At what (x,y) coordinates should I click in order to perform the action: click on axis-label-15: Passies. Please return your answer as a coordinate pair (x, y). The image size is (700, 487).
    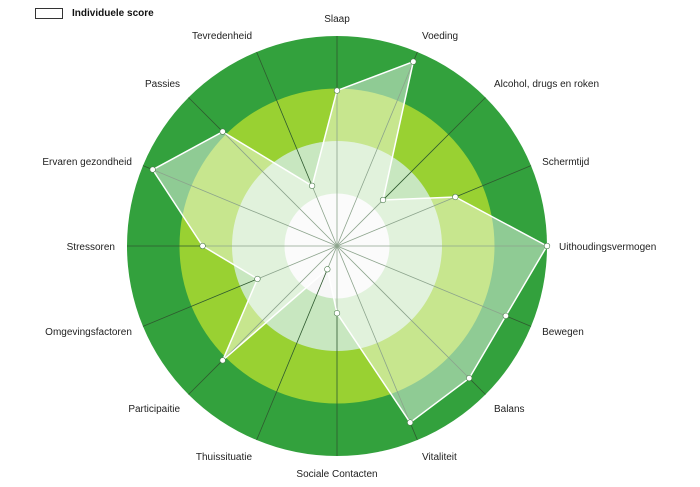
    Looking at the image, I should click on (162, 84).